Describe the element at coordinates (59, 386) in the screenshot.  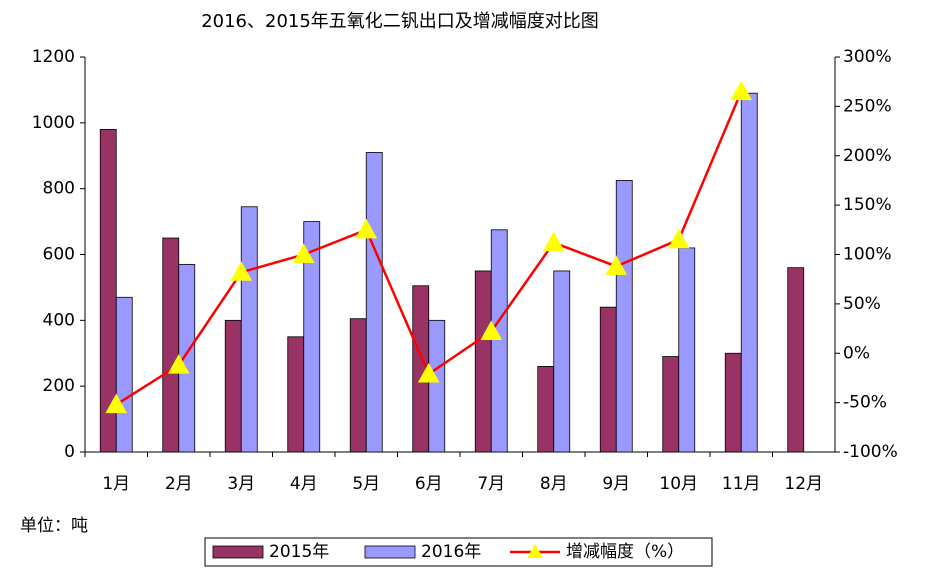
I see `y-tick-label: 200` at that location.